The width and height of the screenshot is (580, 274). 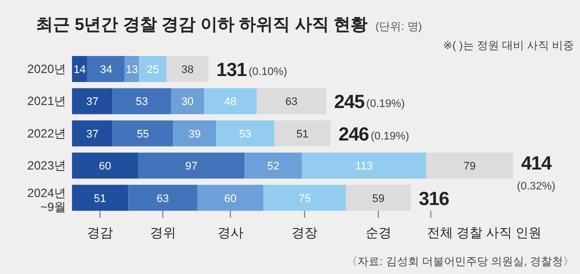 What do you see at coordinates (434, 199) in the screenshot?
I see `annotation: 316` at bounding box center [434, 199].